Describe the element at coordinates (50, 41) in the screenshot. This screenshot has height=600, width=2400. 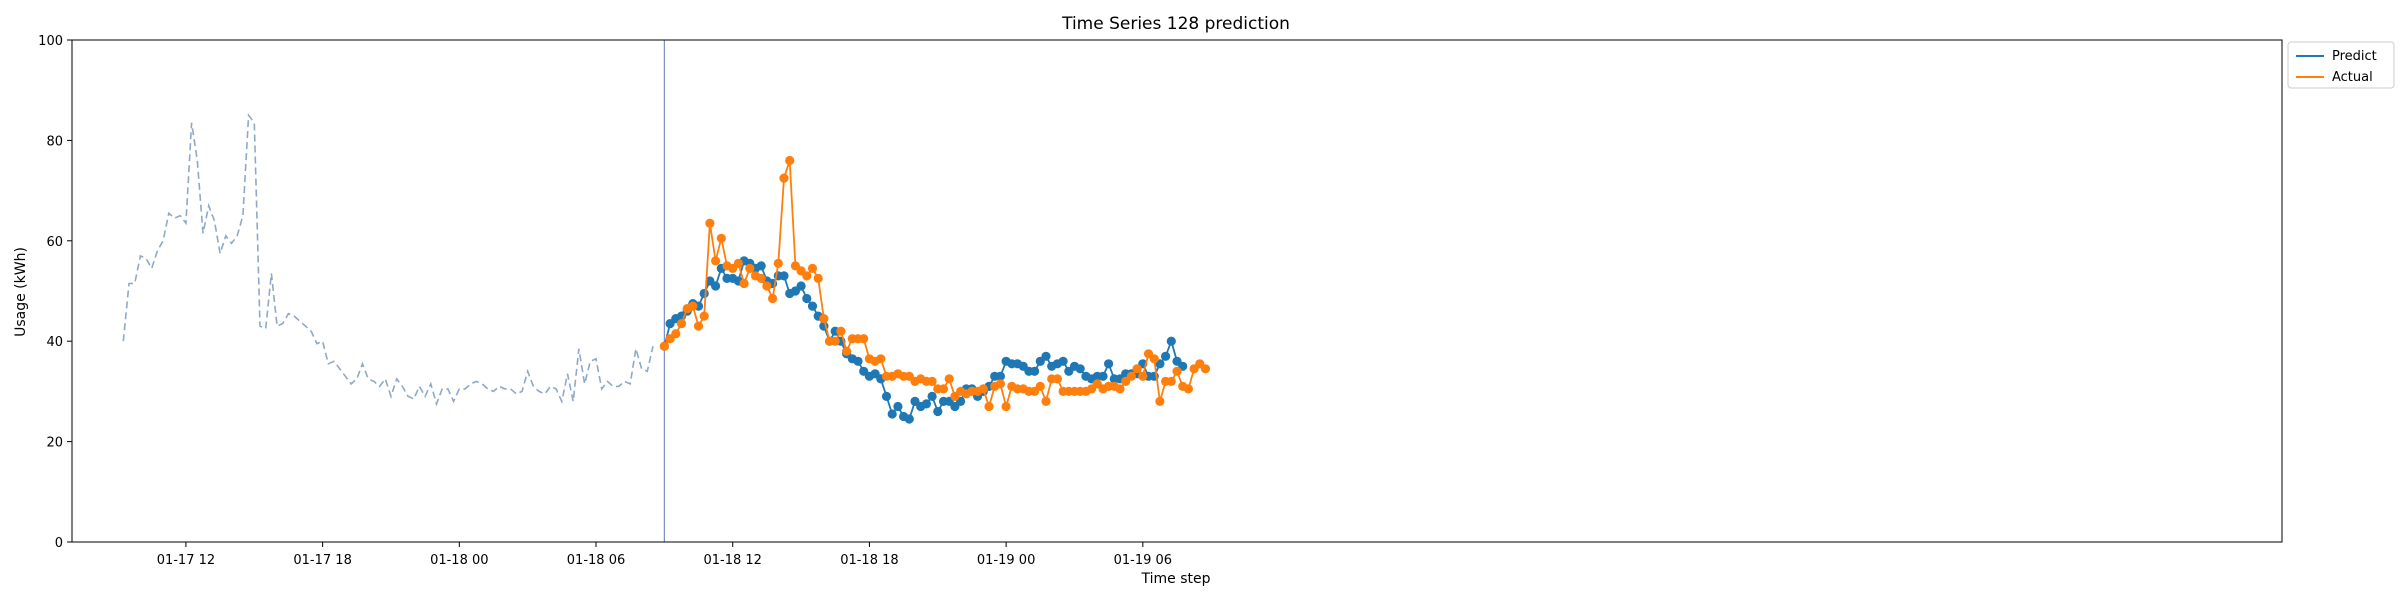
I see `y-tick-label: 100` at that location.